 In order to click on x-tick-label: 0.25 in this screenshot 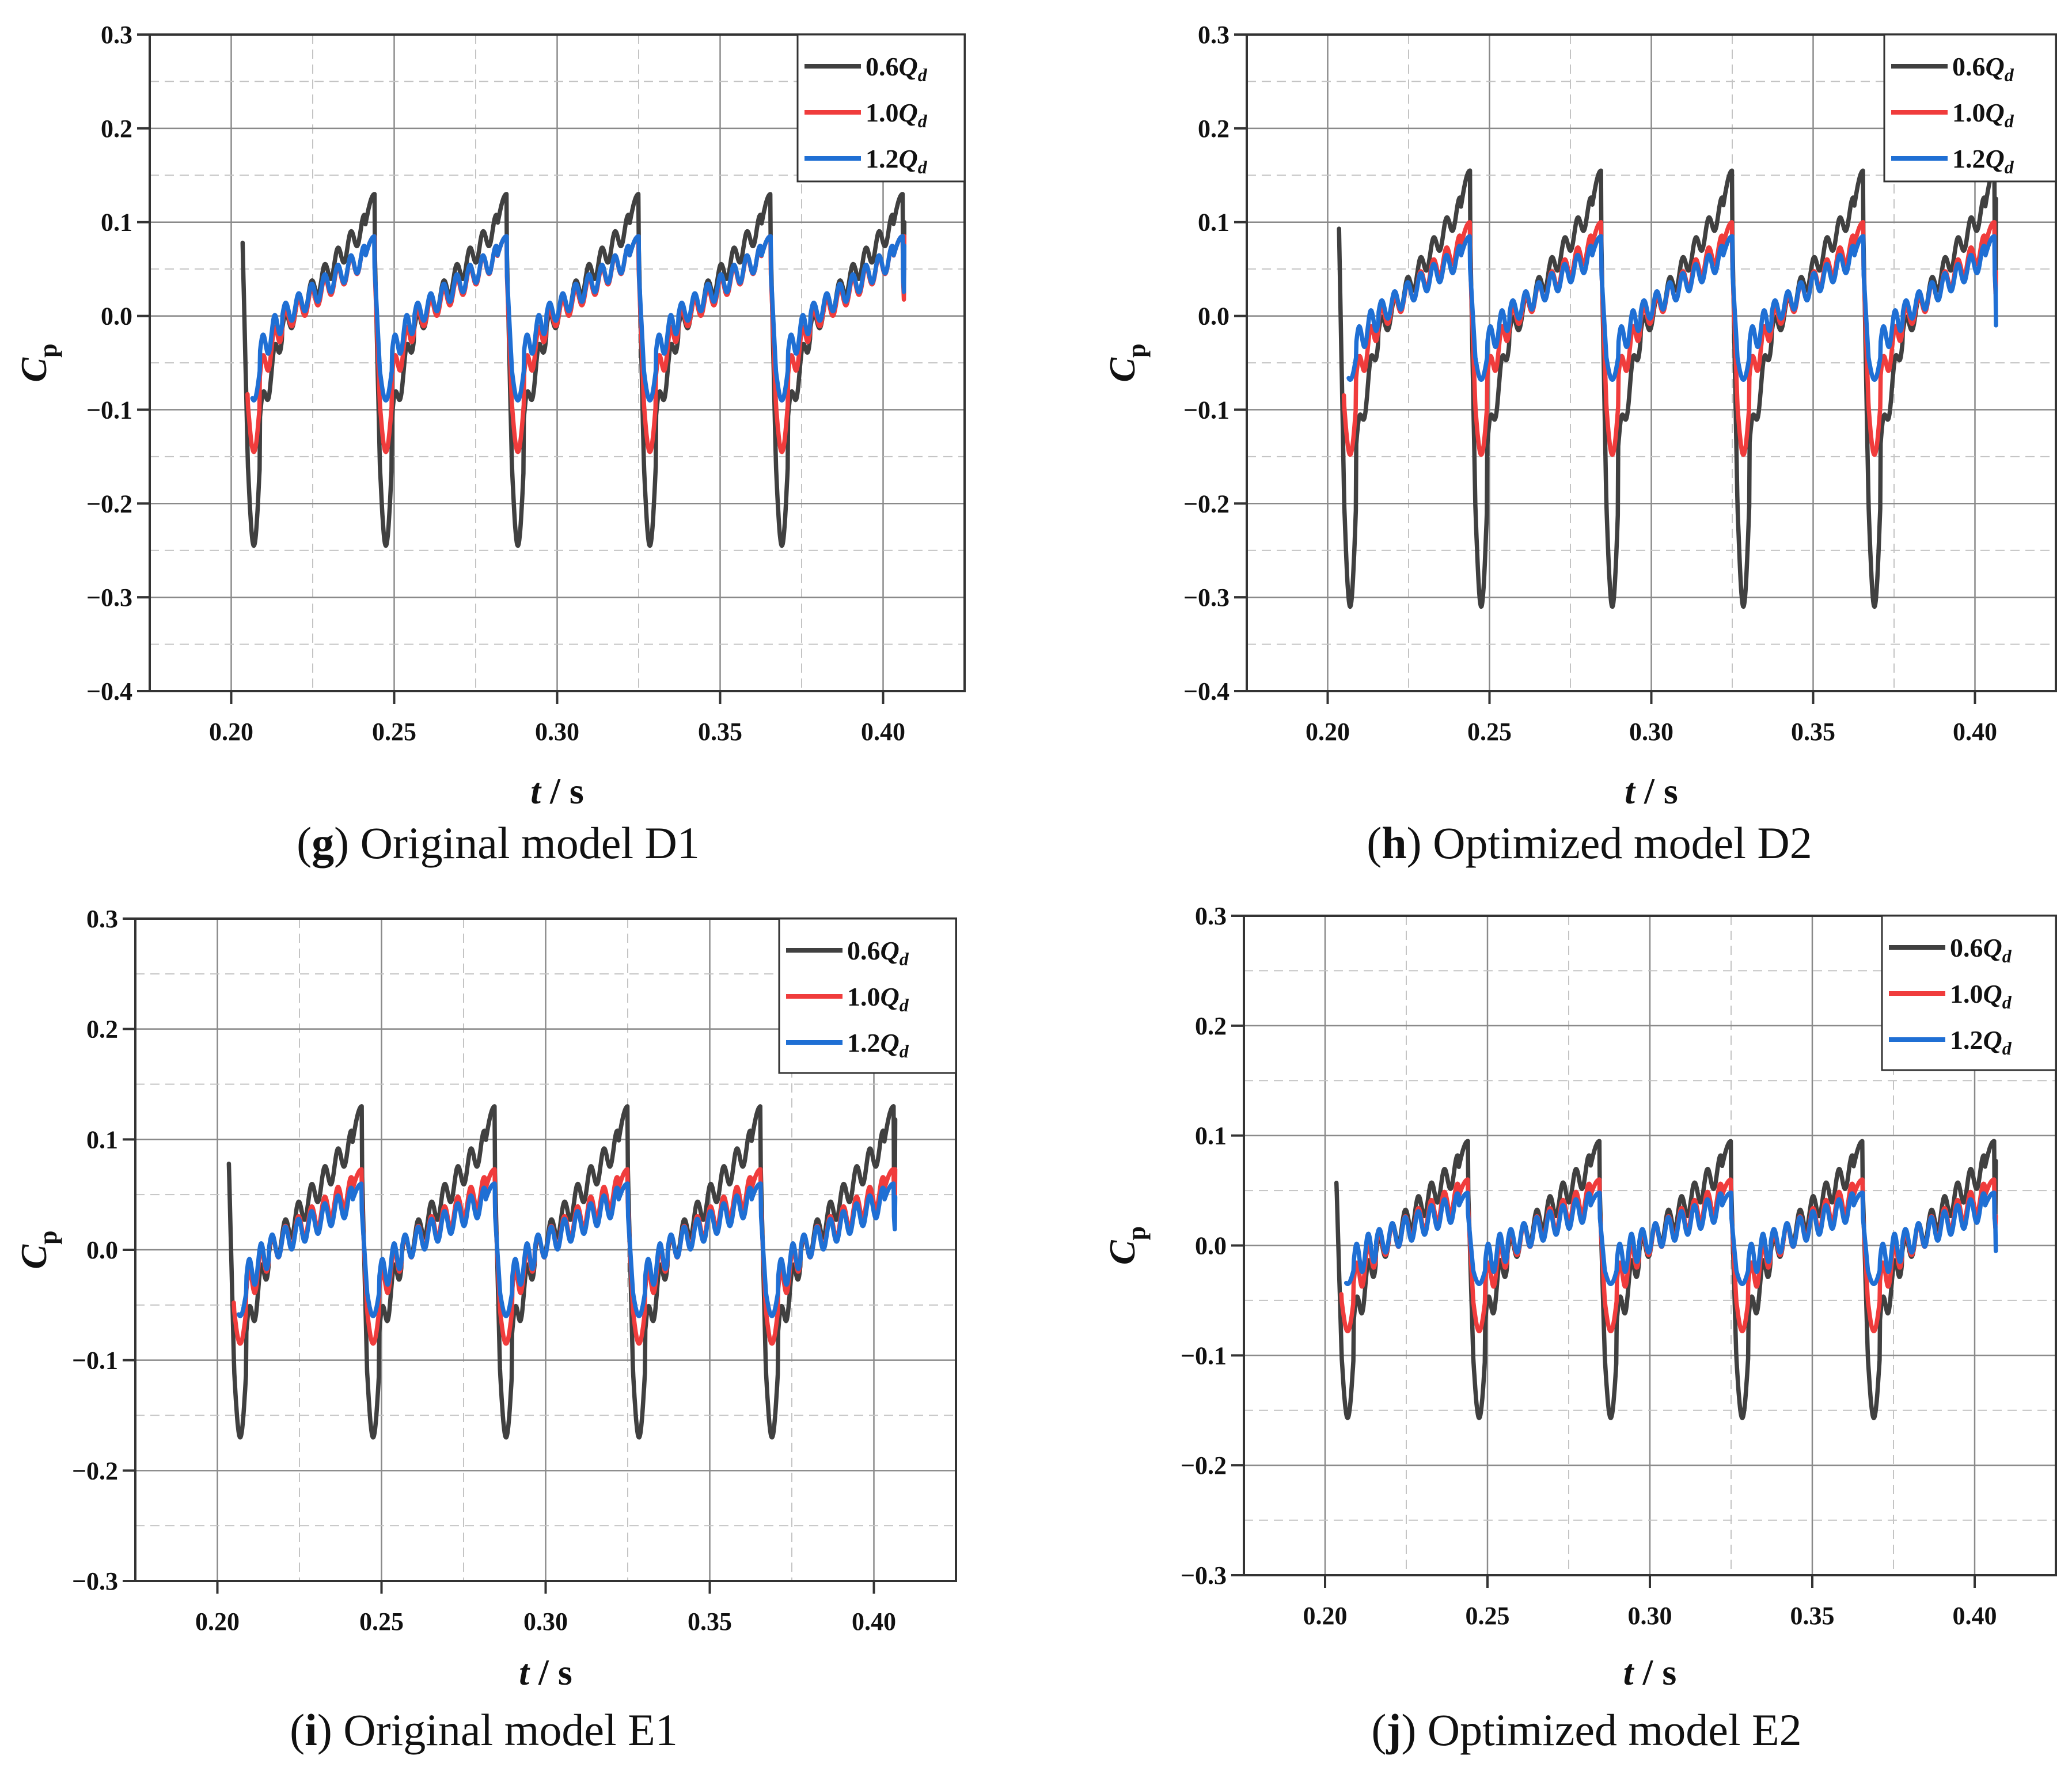, I will do `click(1489, 732)`.